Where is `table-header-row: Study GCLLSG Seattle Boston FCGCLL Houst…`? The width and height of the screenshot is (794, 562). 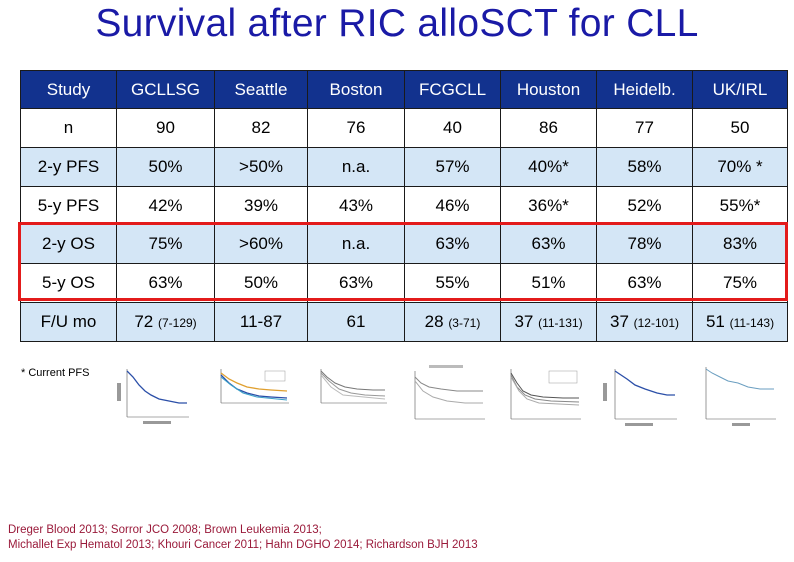
table-header-row: Study GCLLSG Seattle Boston FCGCLL Houst… is located at coordinates (404, 89).